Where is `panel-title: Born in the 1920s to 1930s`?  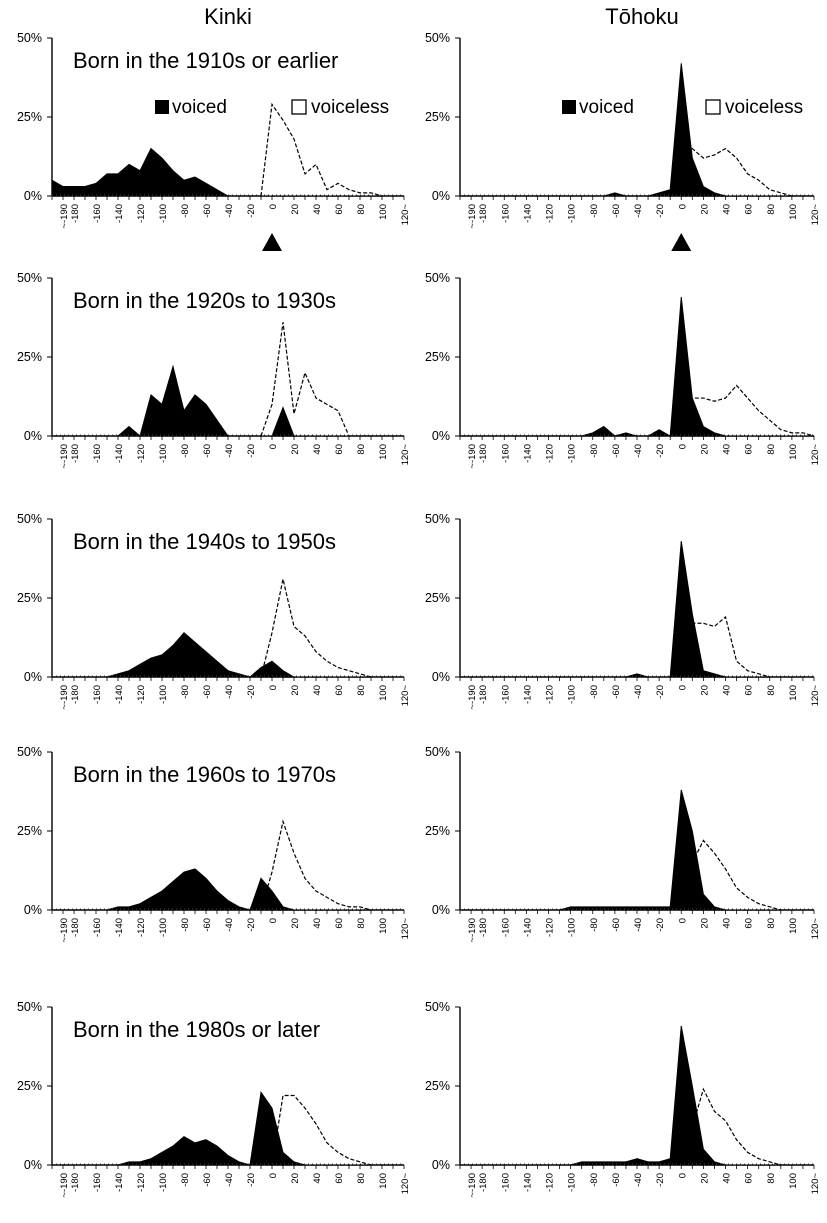
panel-title: Born in the 1920s to 1930s is located at coordinates (204, 300).